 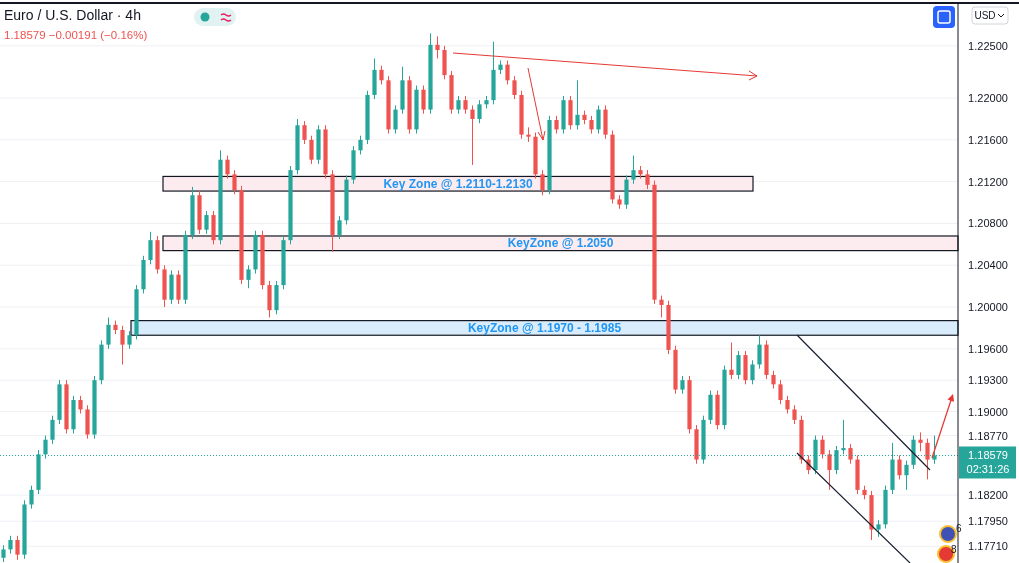 What do you see at coordinates (988, 265) in the screenshot?
I see `y-tick-label: 1.20400` at bounding box center [988, 265].